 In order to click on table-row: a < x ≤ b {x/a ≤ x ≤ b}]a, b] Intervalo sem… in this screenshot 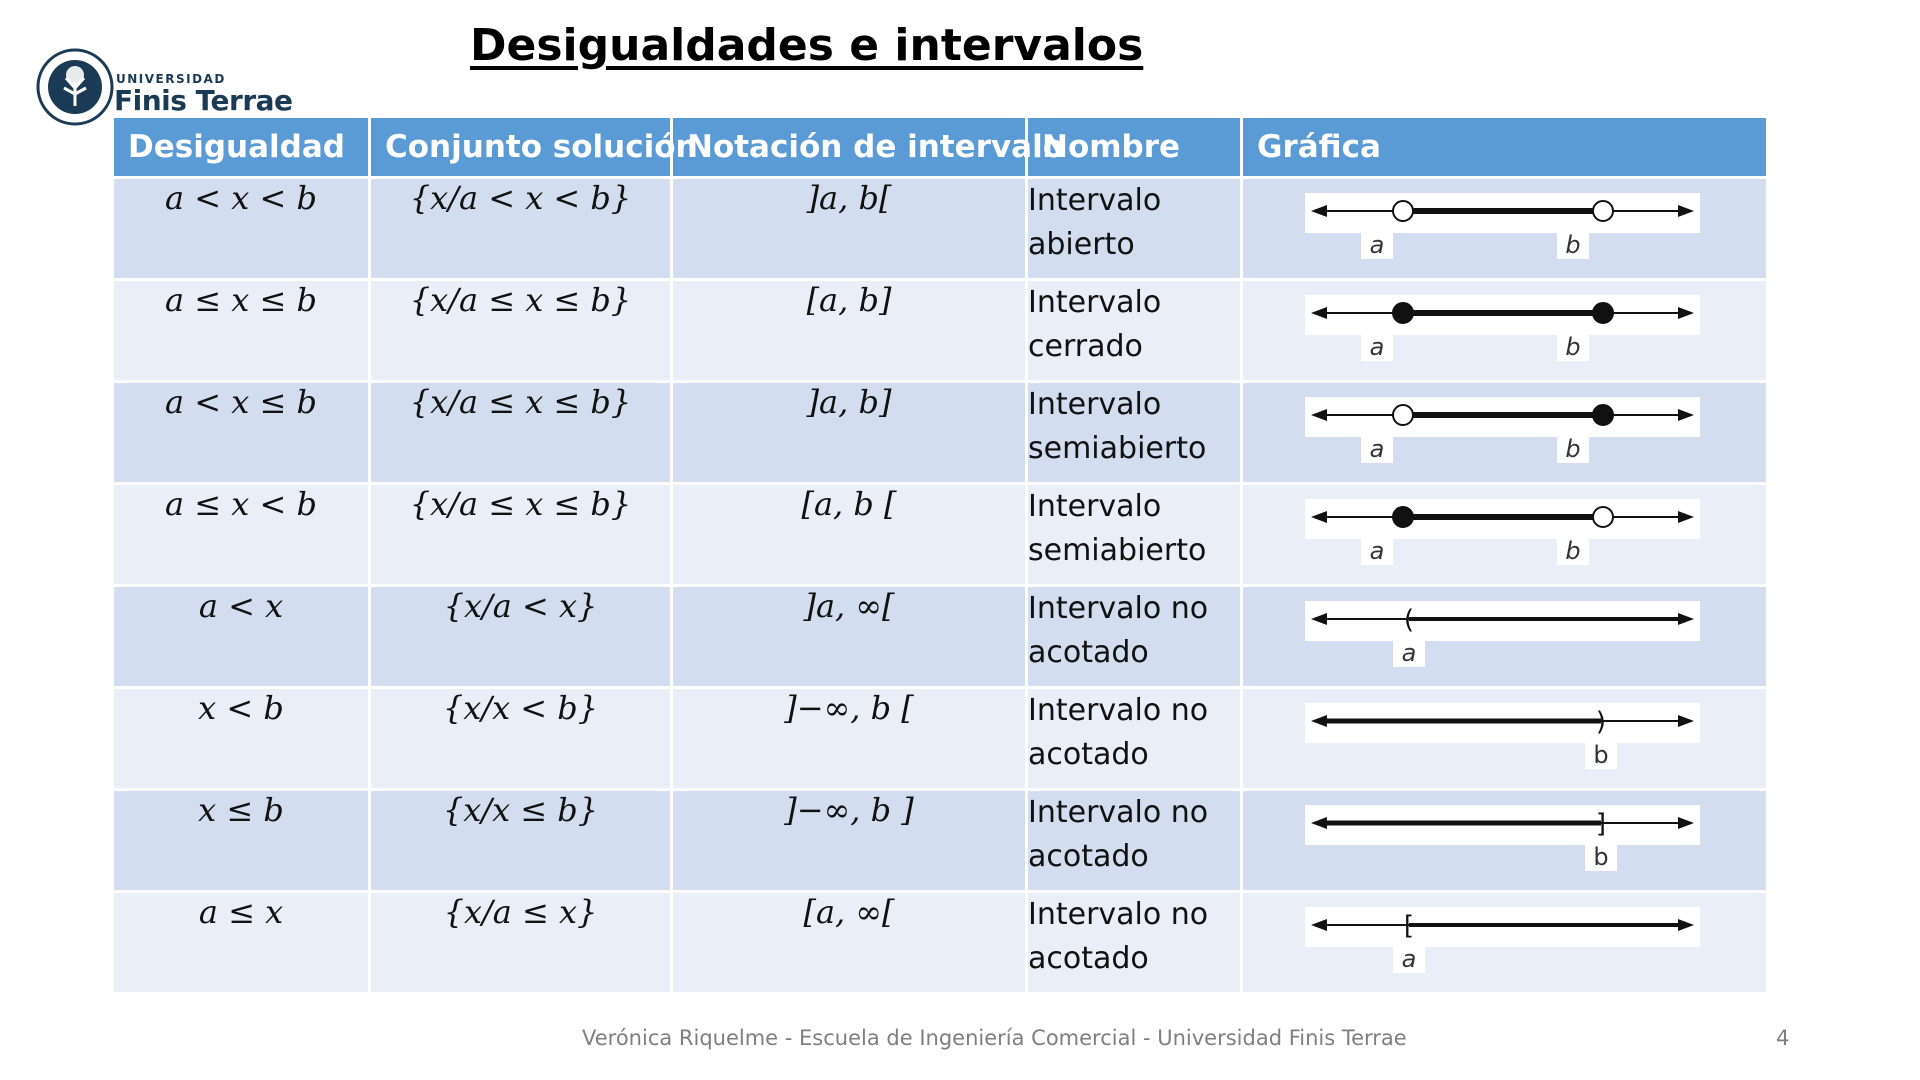, I will do `click(940, 432)`.